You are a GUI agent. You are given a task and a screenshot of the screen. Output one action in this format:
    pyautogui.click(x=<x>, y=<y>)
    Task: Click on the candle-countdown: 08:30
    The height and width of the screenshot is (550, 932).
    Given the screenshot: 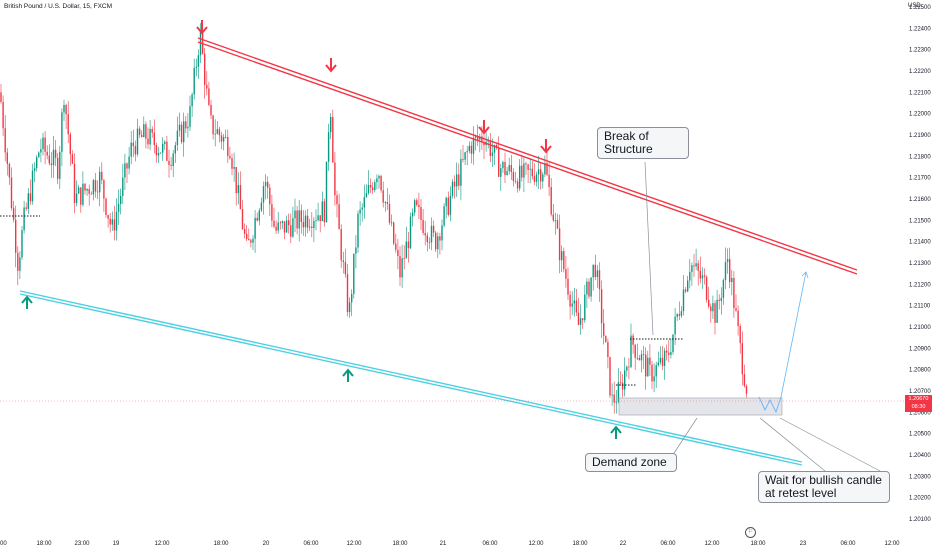 What is the action you would take?
    pyautogui.click(x=918, y=407)
    